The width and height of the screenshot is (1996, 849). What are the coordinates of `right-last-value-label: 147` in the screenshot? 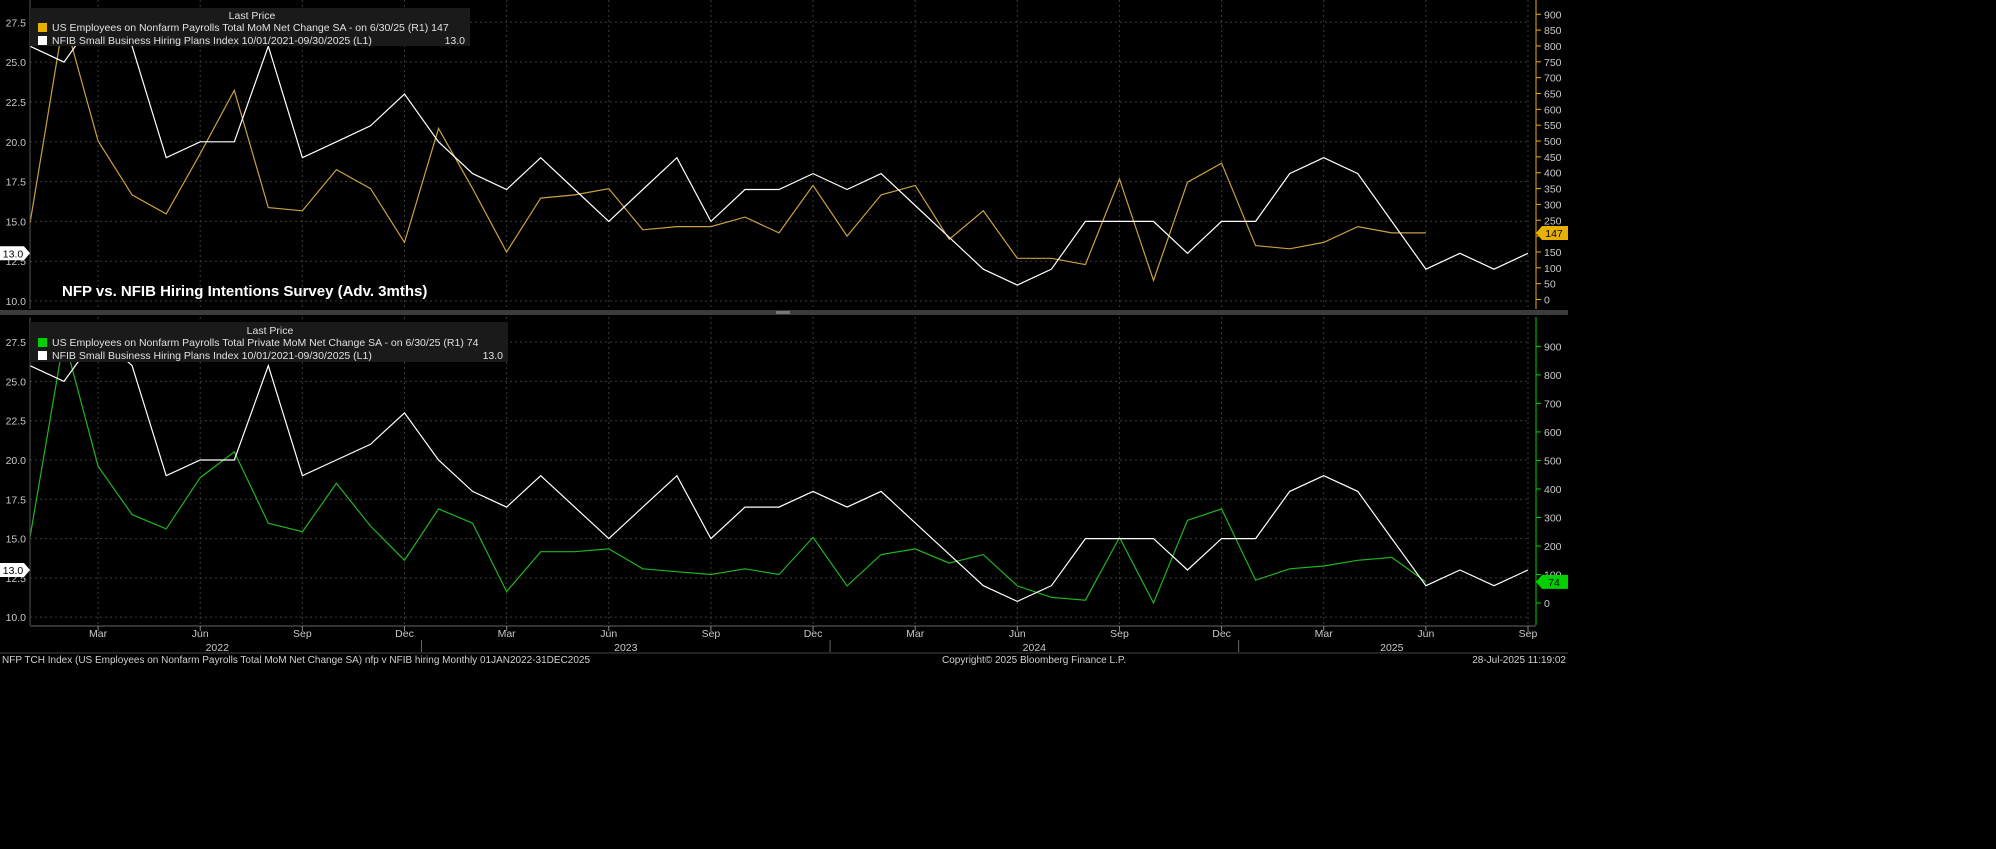 It's located at (1554, 234).